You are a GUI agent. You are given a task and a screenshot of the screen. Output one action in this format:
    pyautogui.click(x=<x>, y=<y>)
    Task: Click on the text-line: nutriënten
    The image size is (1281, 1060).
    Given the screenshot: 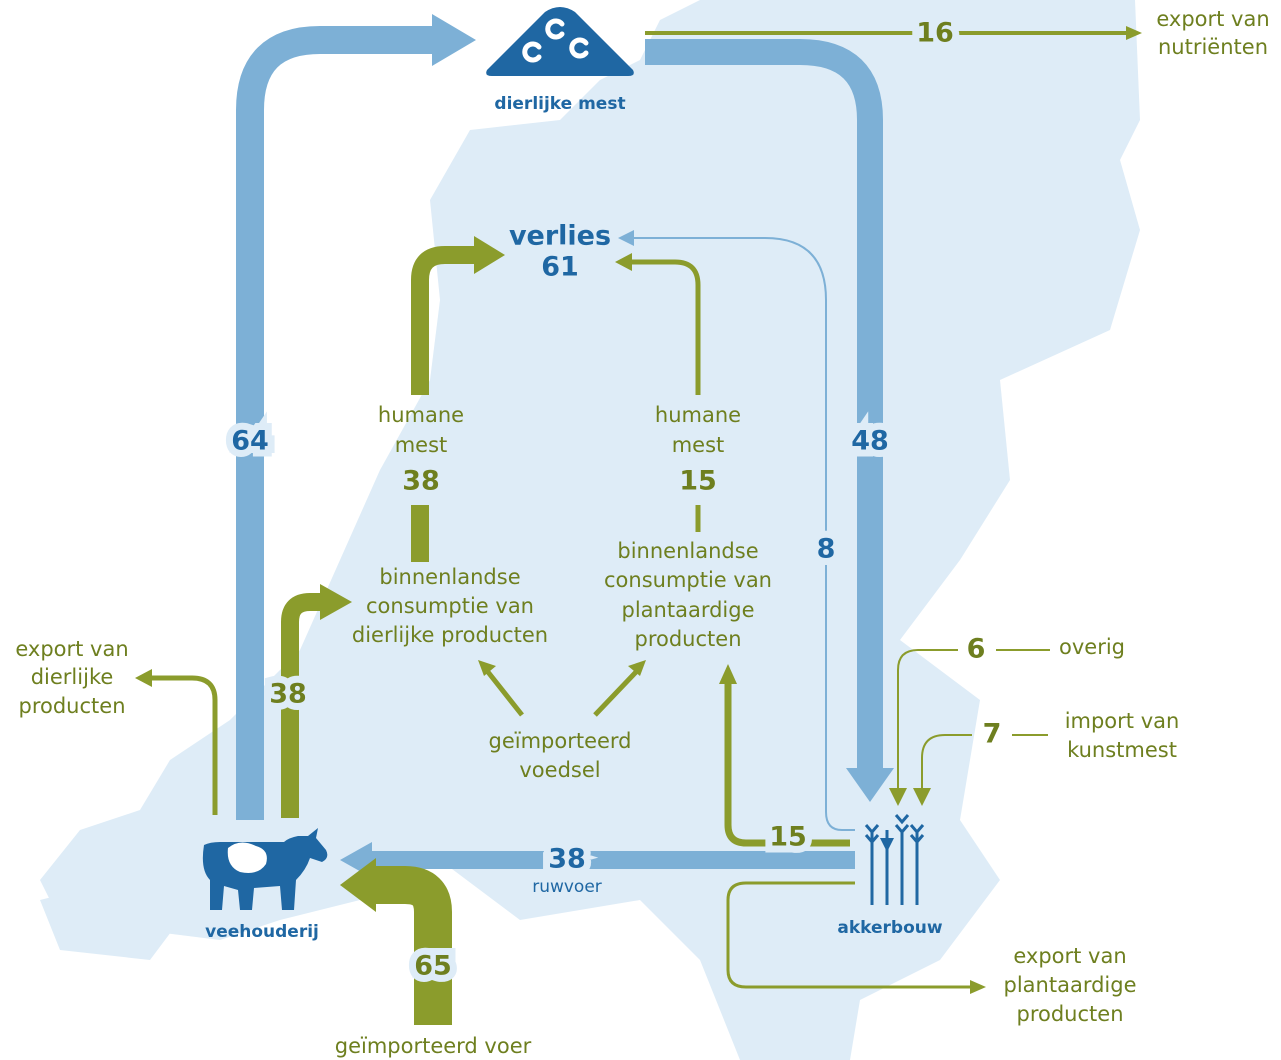 What is the action you would take?
    pyautogui.click(x=1213, y=47)
    